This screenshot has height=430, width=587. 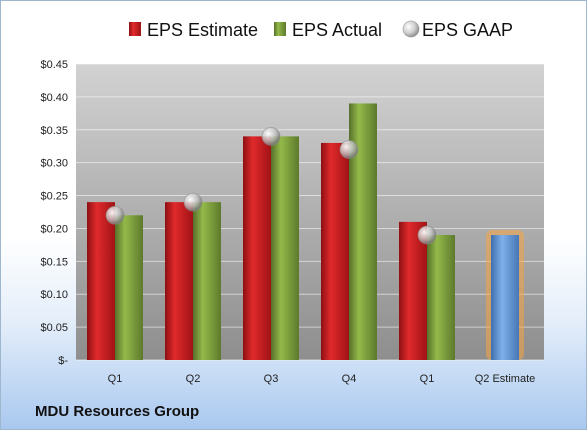 What do you see at coordinates (54, 65) in the screenshot?
I see `y-tick-label: $0.45` at bounding box center [54, 65].